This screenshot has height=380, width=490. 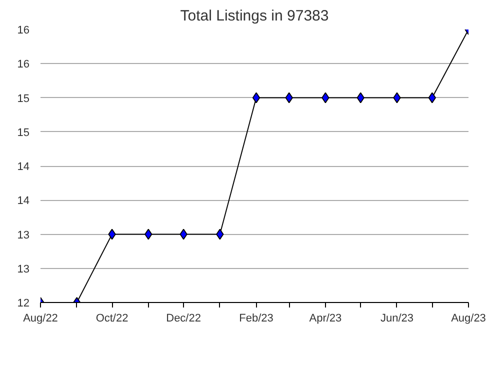 What do you see at coordinates (112, 318) in the screenshot?
I see `x-tick-label: Oct/22` at bounding box center [112, 318].